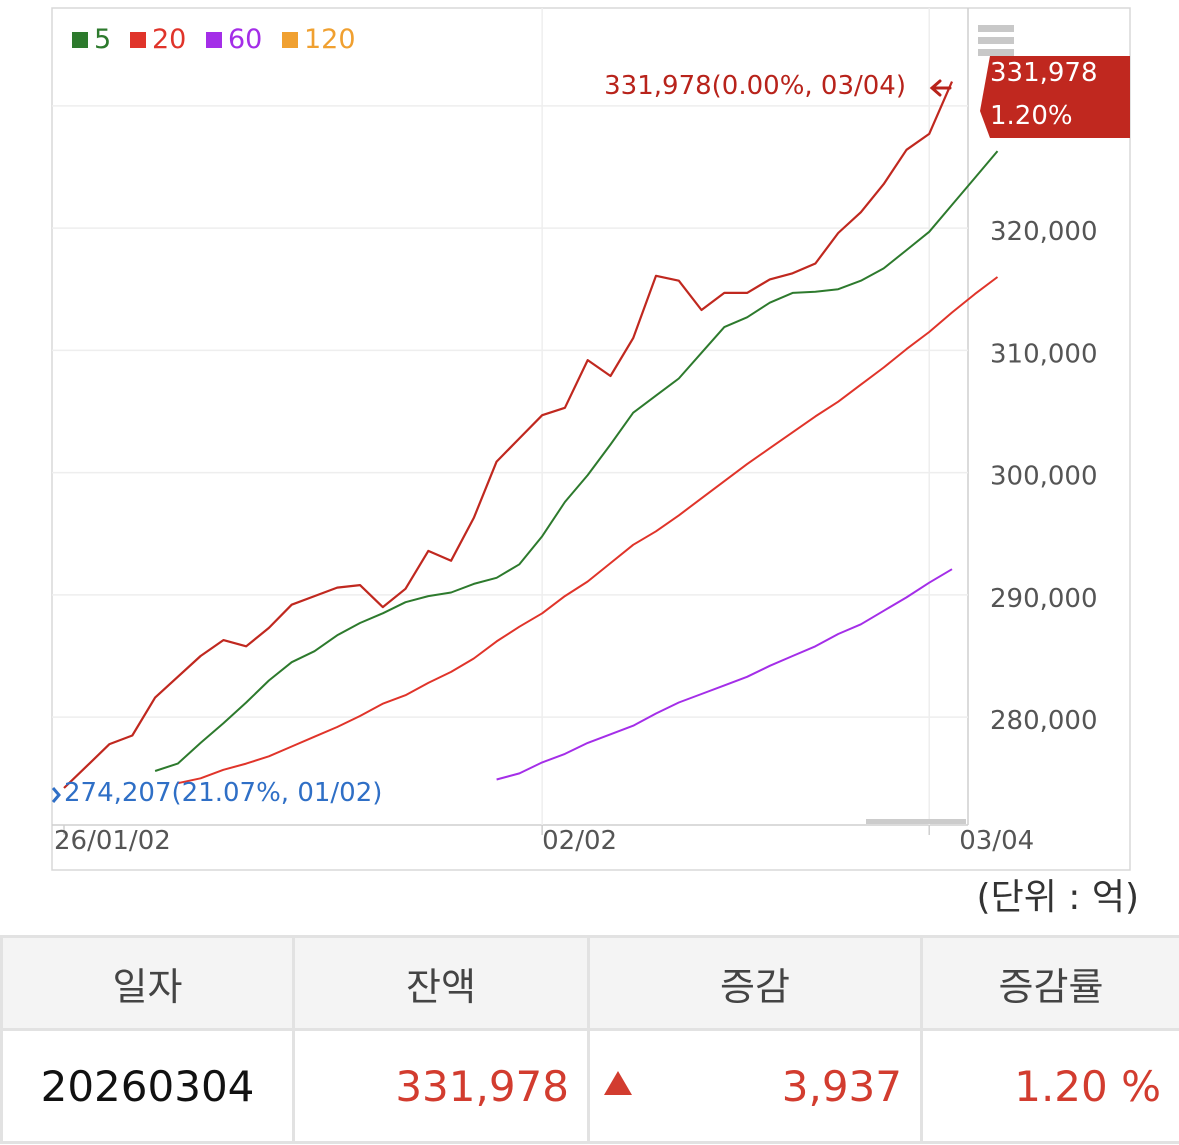 The height and width of the screenshot is (1145, 1179). I want to click on table-row: 20260304 331,978 3,937 1.20 %, so click(589, 1086).